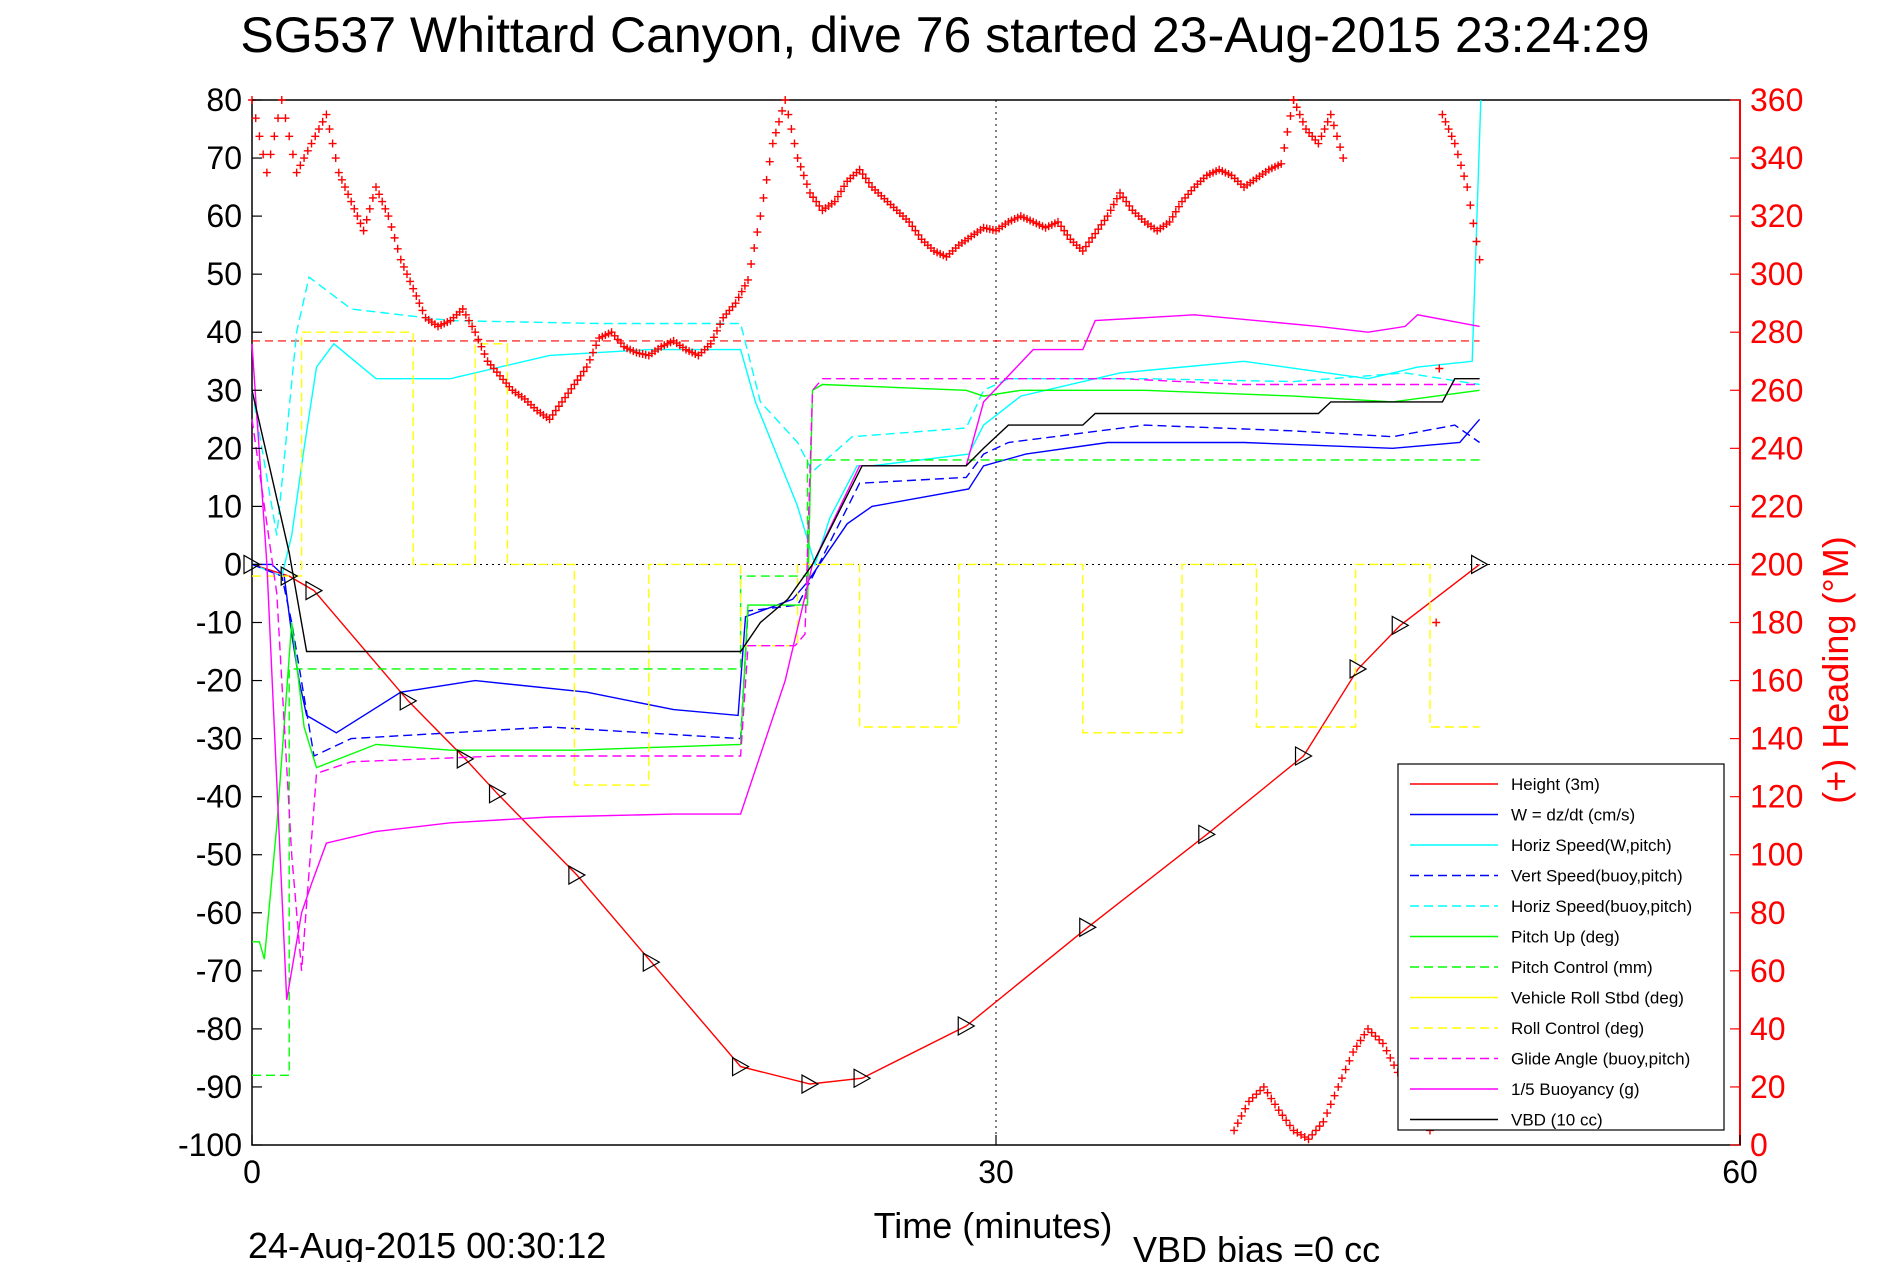 The height and width of the screenshot is (1262, 1891). What do you see at coordinates (1561, 947) in the screenshot?
I see `legend-box` at bounding box center [1561, 947].